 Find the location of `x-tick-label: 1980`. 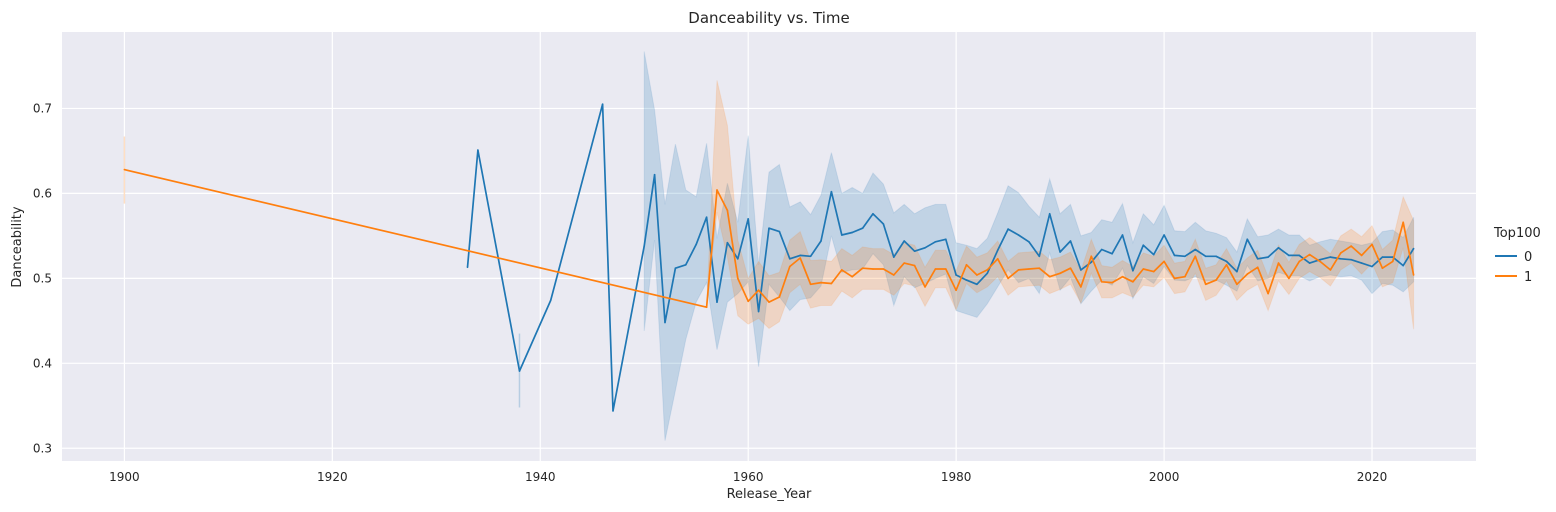

x-tick-label: 1980 is located at coordinates (956, 477).